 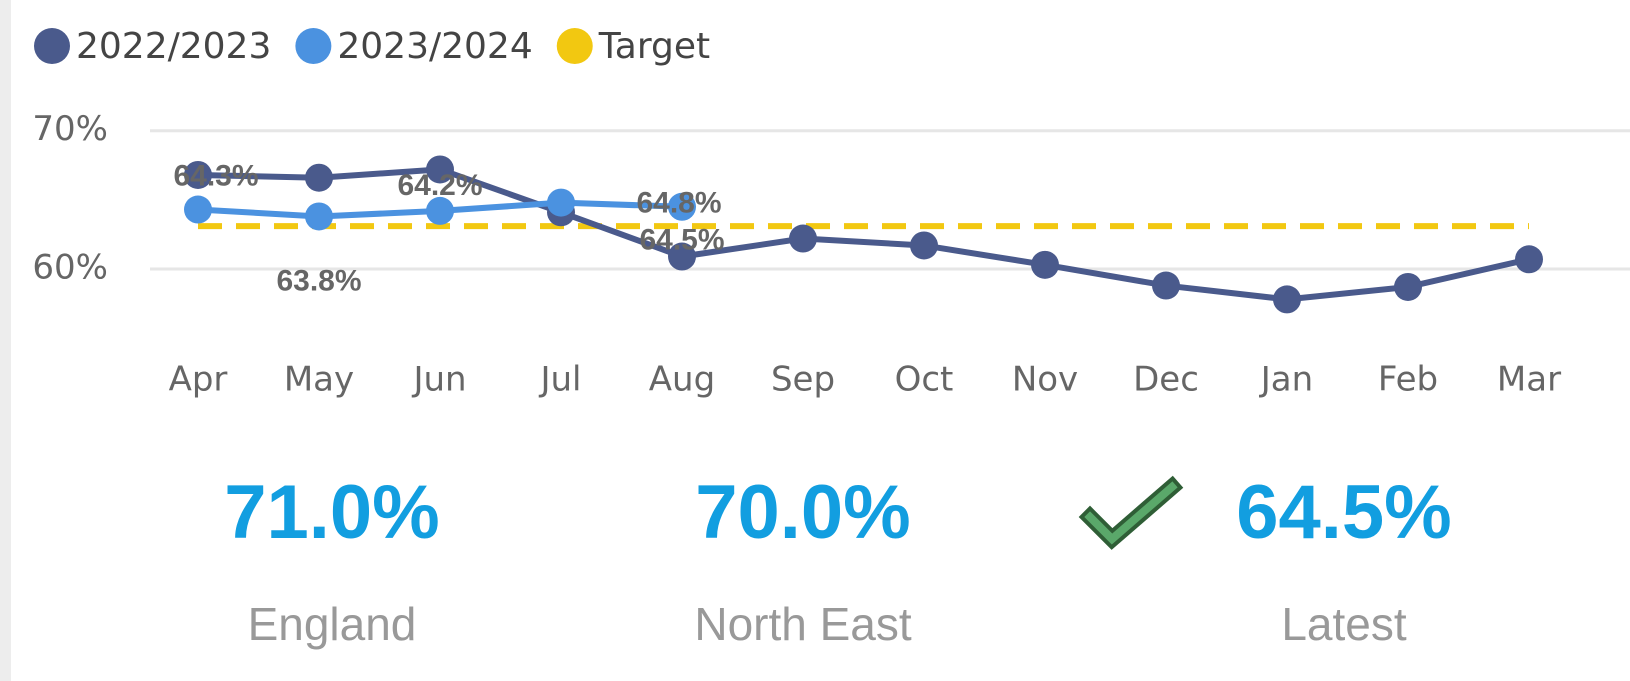 I want to click on card-label: North East, so click(x=803, y=624).